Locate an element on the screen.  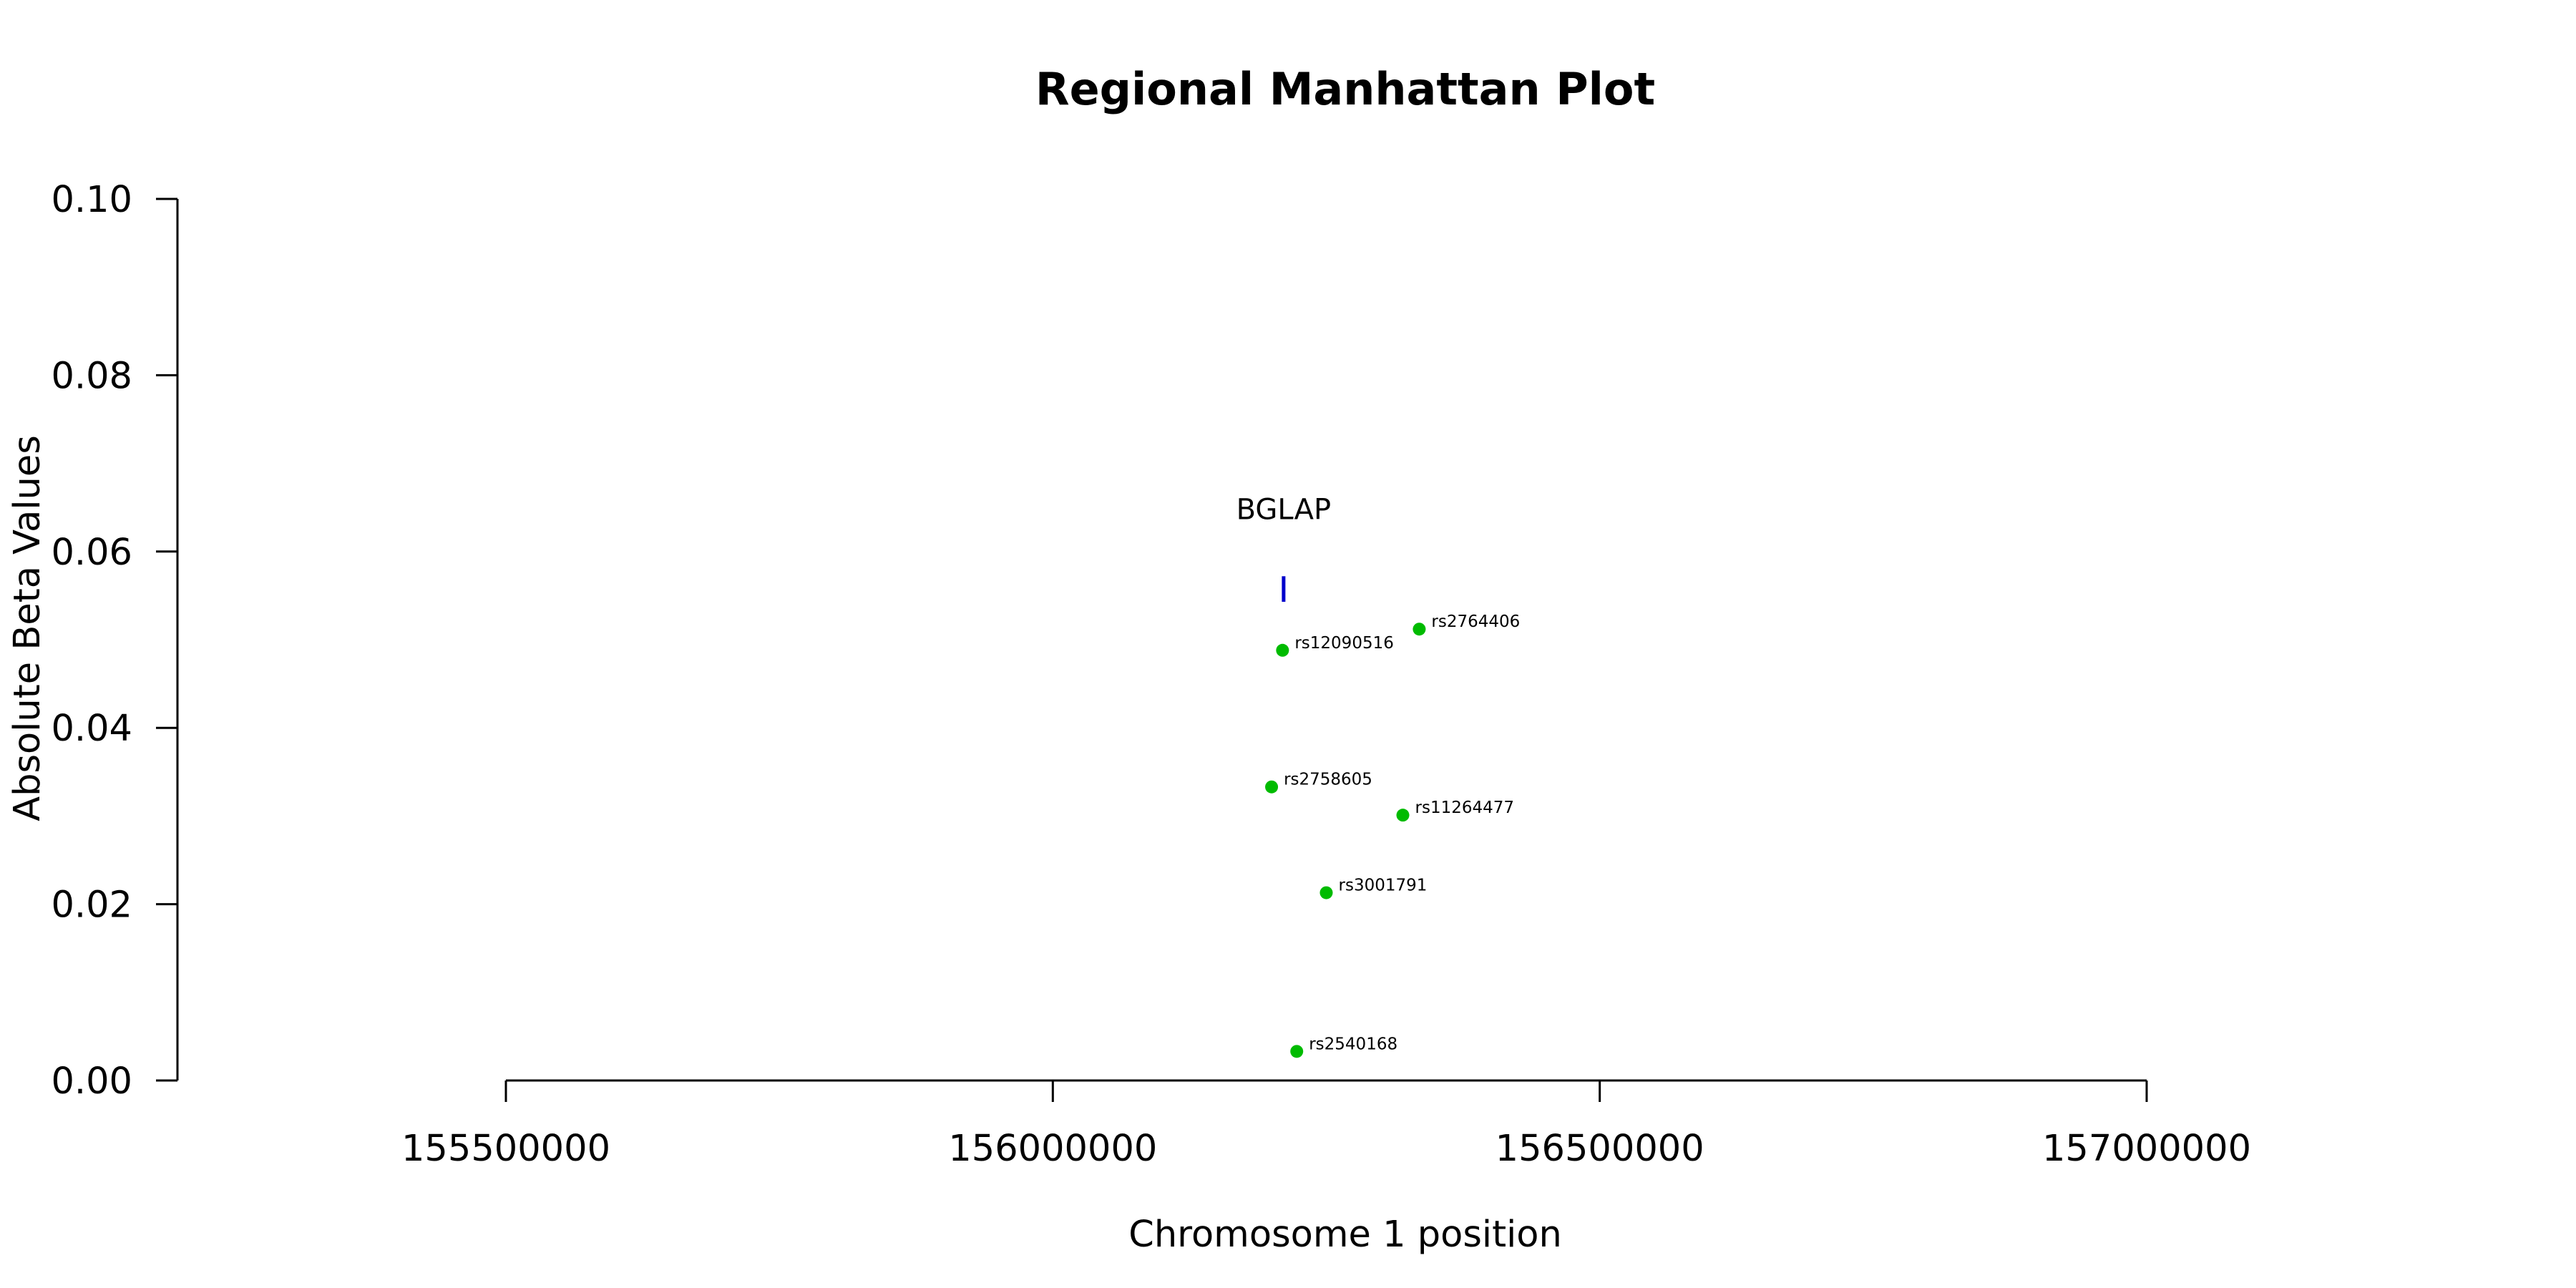
y-axis-title: Absolute Beta Values is located at coordinates (27, 628).